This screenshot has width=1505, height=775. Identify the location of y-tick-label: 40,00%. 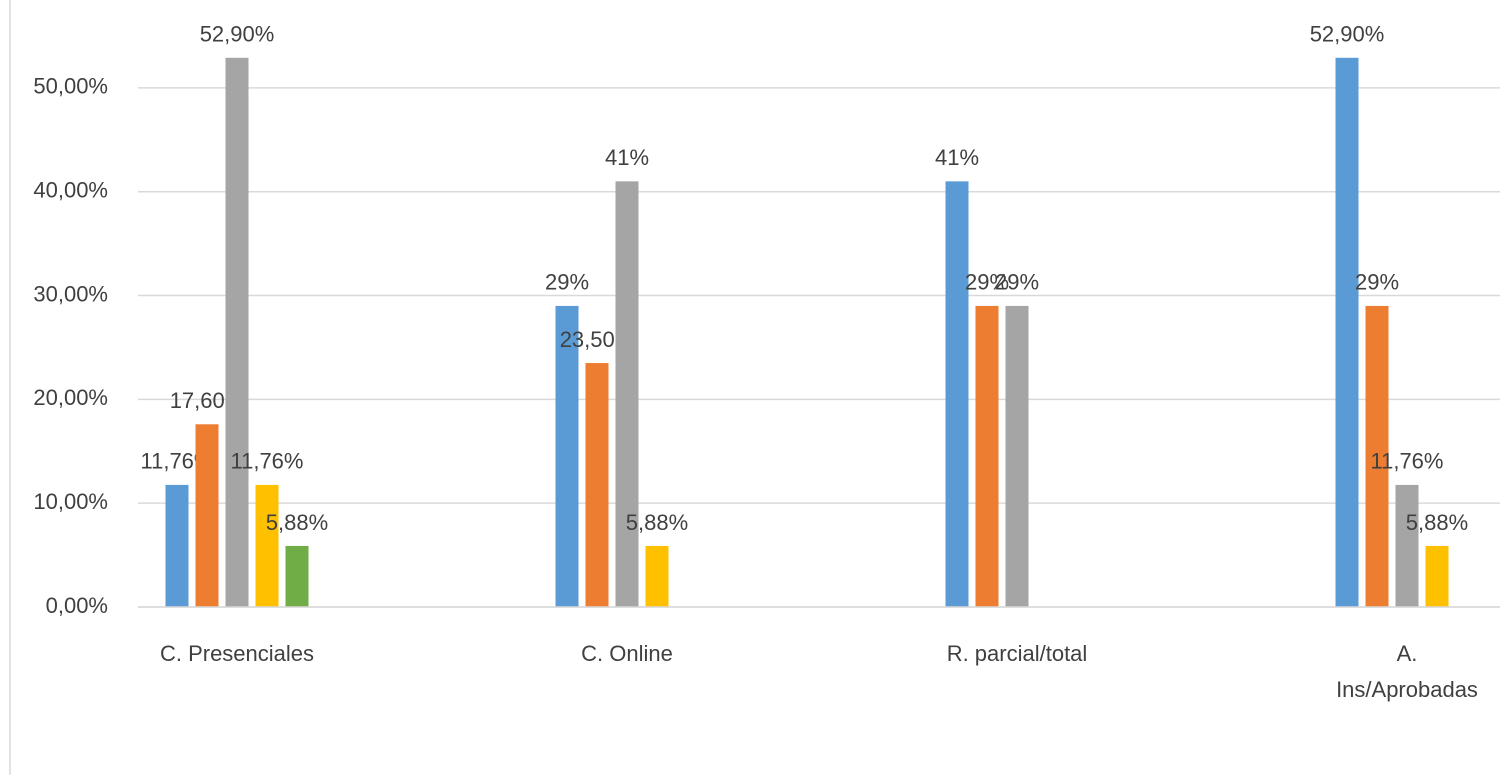
(70, 190).